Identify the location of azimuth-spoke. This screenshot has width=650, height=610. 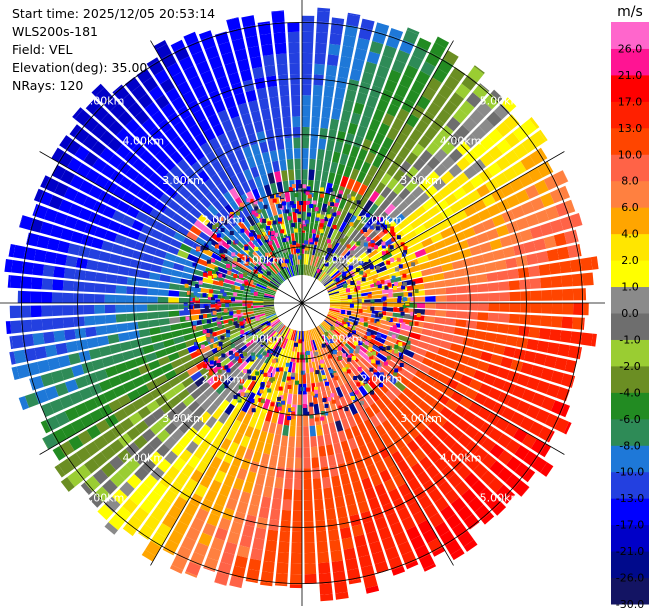
(171, 227).